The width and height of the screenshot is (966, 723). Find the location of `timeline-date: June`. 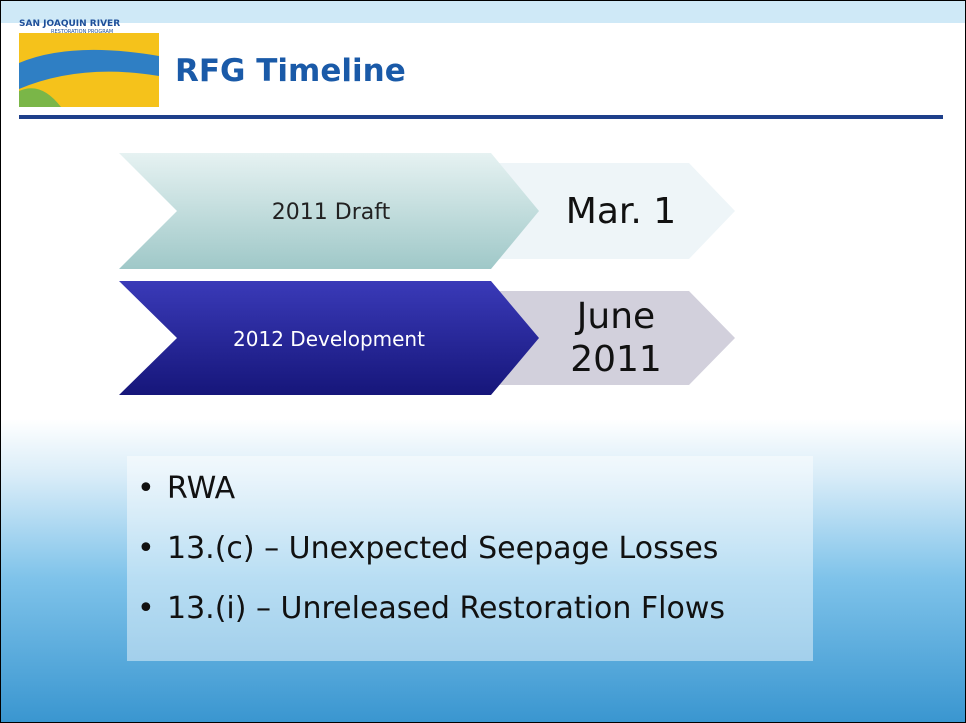

timeline-date: June is located at coordinates (615, 316).